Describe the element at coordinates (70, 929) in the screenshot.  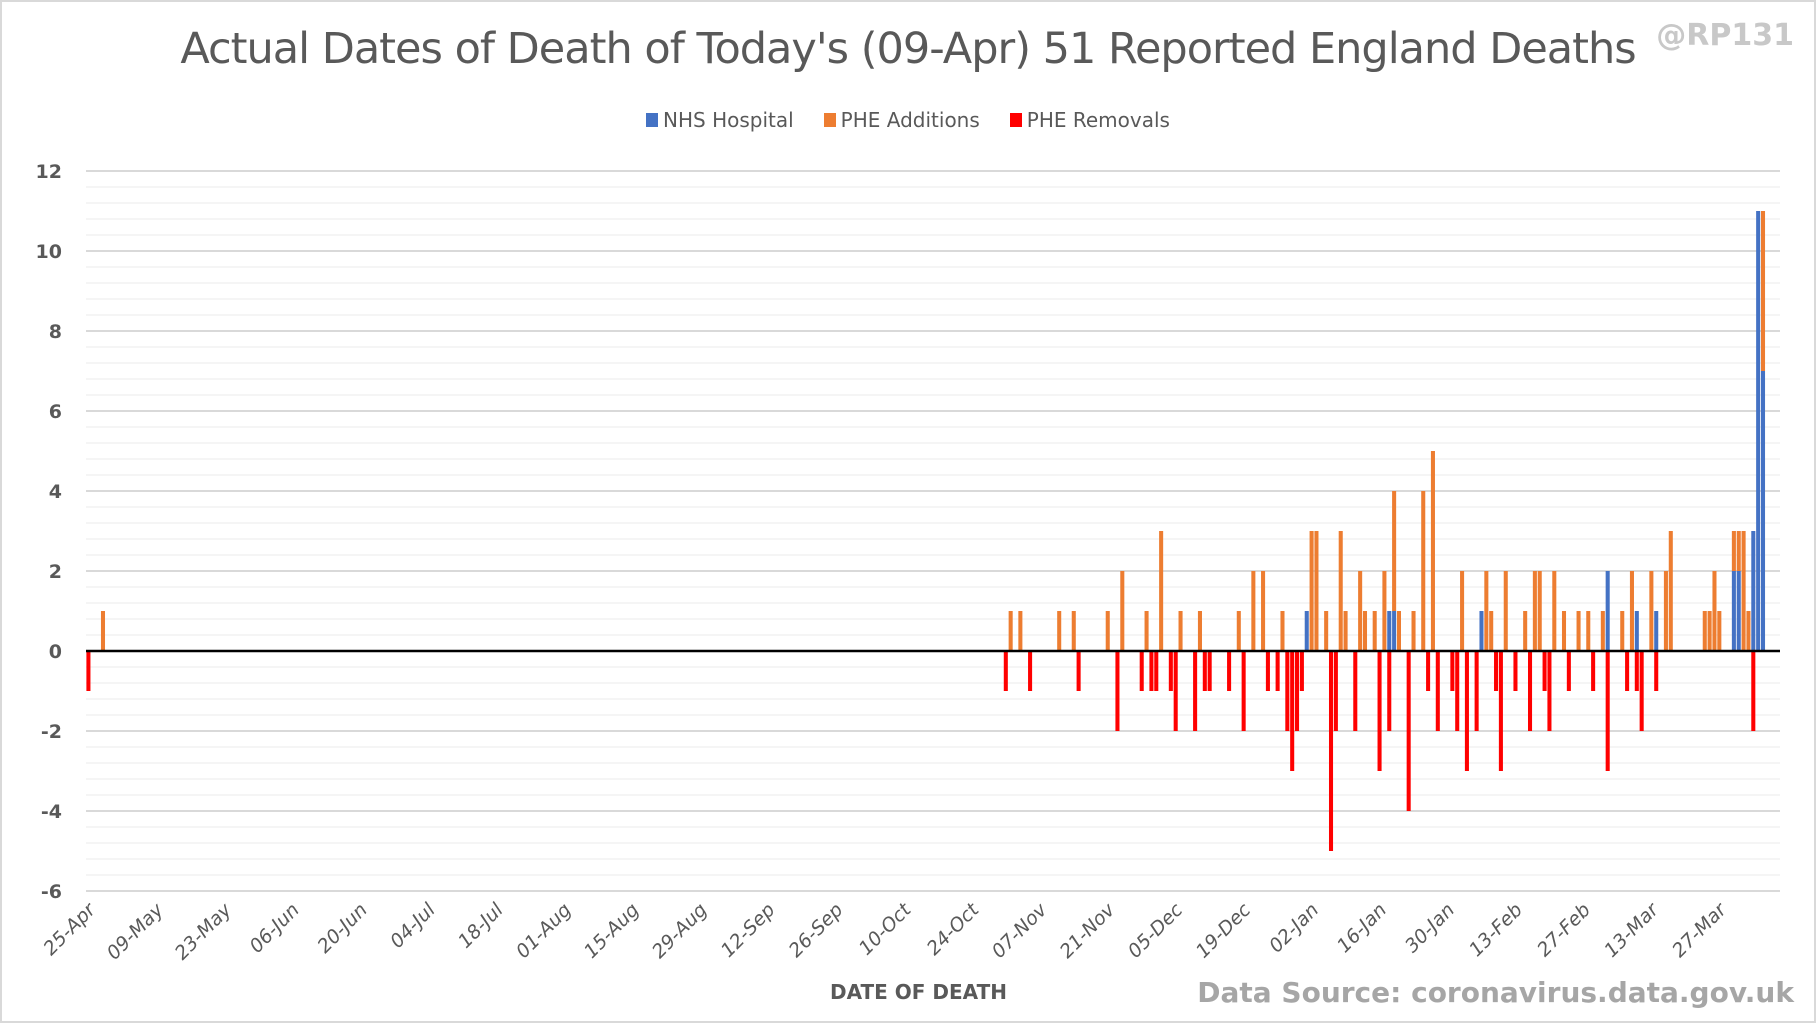
I see `x-tick-label: 25-Apr` at that location.